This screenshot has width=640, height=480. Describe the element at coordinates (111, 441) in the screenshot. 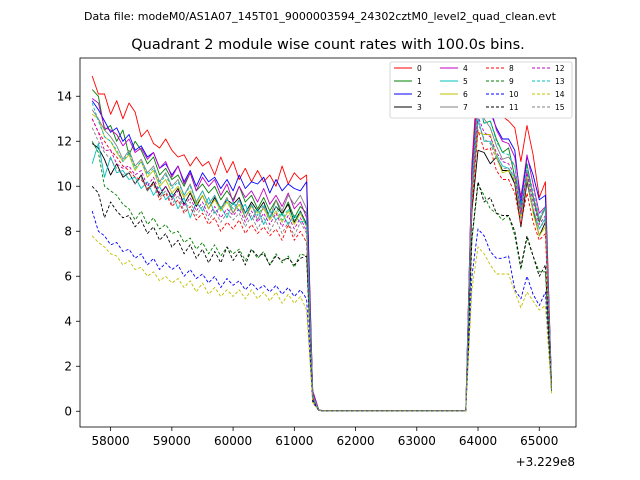

I see `x-tick-label: 58000` at that location.